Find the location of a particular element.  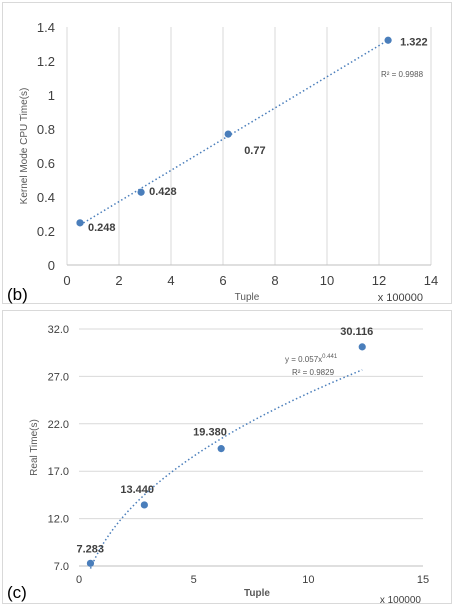

y-axis-title: Real Time(s) is located at coordinates (34, 447).